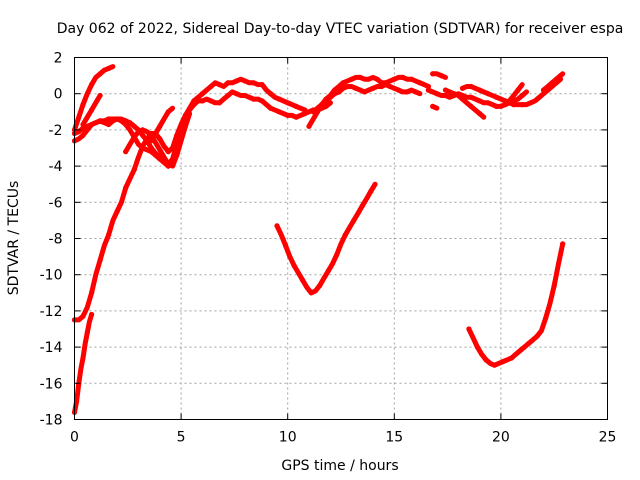 The width and height of the screenshot is (640, 480). What do you see at coordinates (394, 438) in the screenshot?
I see `x-tick-label: 15` at bounding box center [394, 438].